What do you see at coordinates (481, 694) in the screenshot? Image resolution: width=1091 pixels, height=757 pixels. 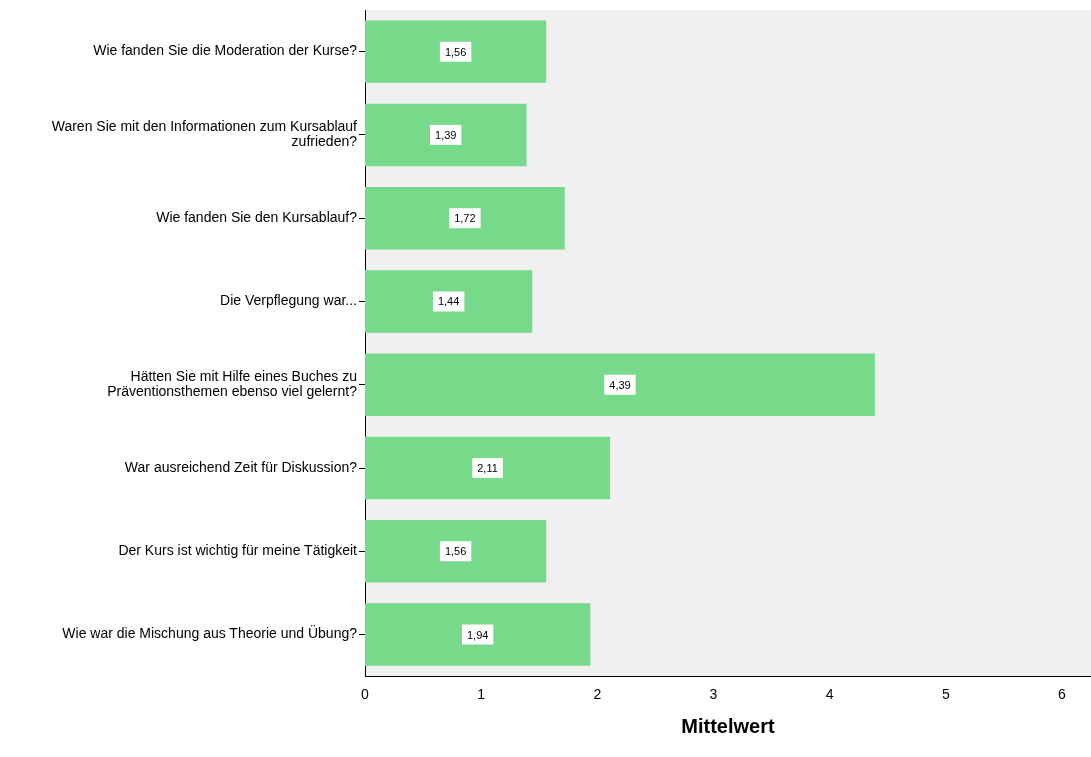 I see `x-tick-label: 1` at bounding box center [481, 694].